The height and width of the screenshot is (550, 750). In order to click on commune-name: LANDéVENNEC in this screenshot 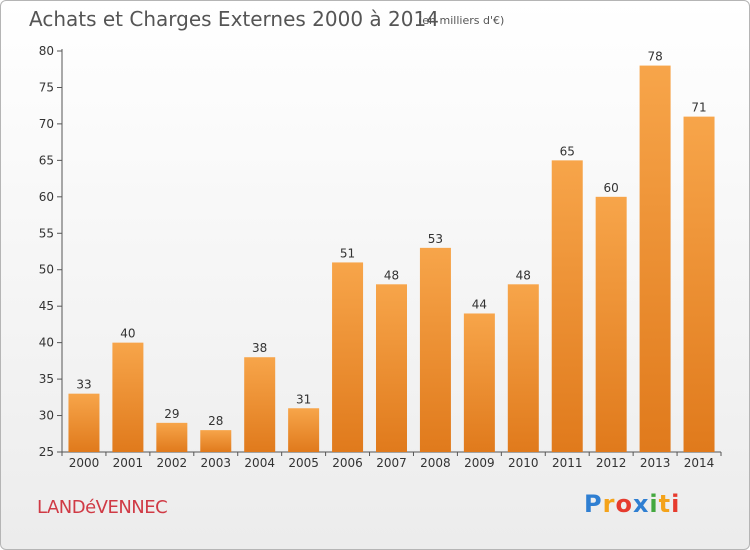, I will do `click(102, 507)`.